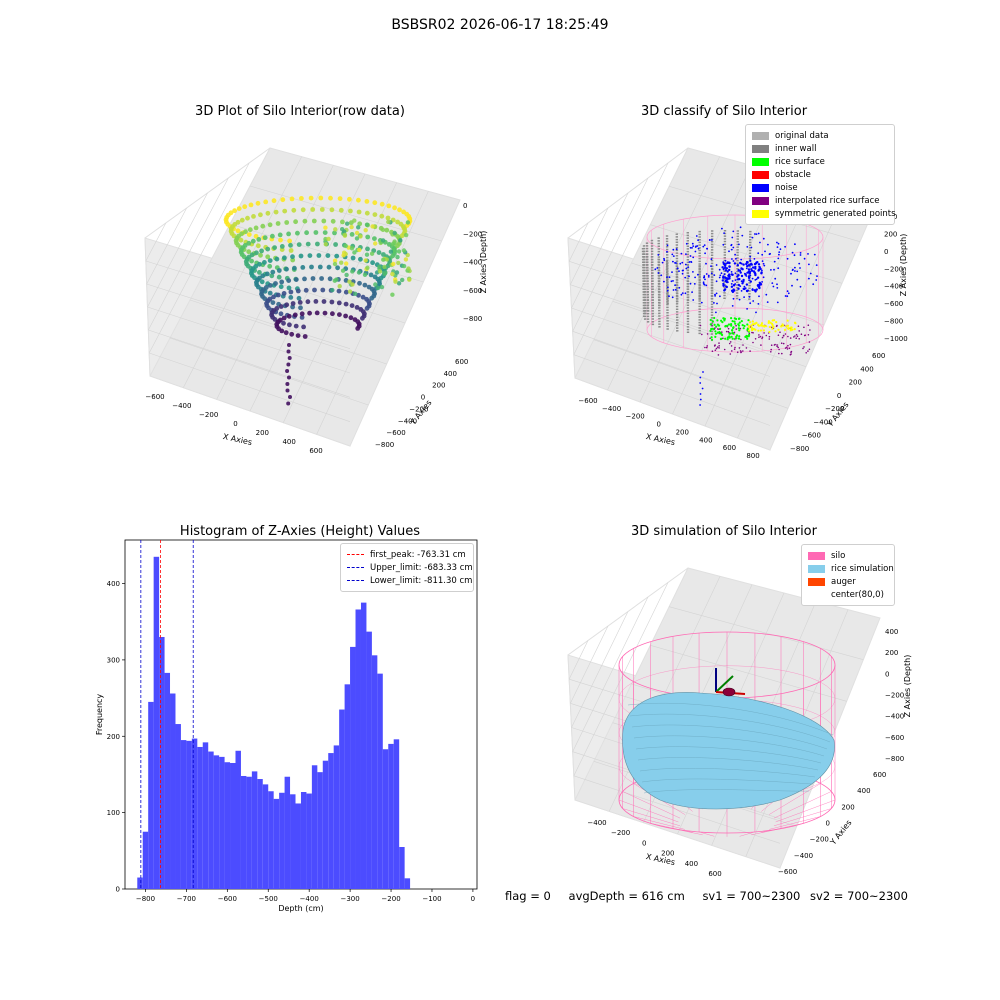  I want to click on axis-arrow-y, so click(724, 684).